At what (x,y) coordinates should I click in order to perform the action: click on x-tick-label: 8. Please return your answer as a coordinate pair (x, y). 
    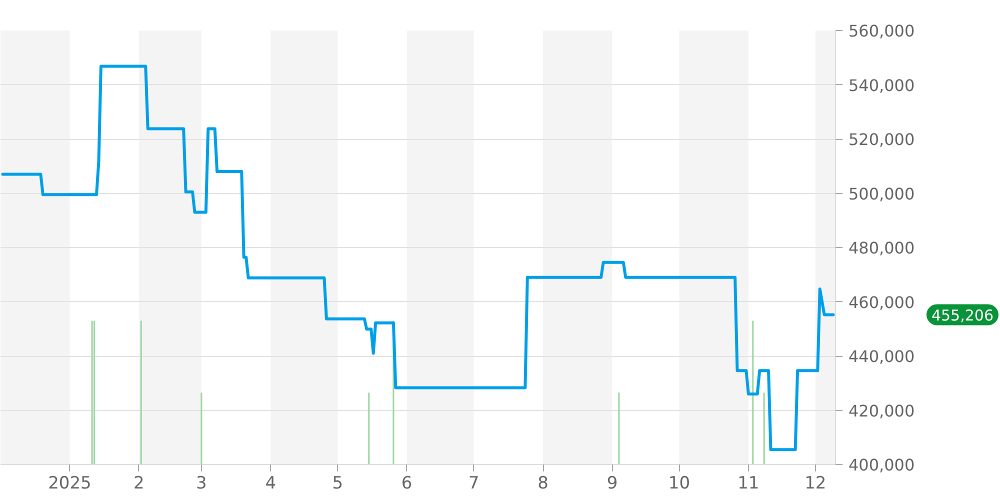
    Looking at the image, I should click on (543, 484).